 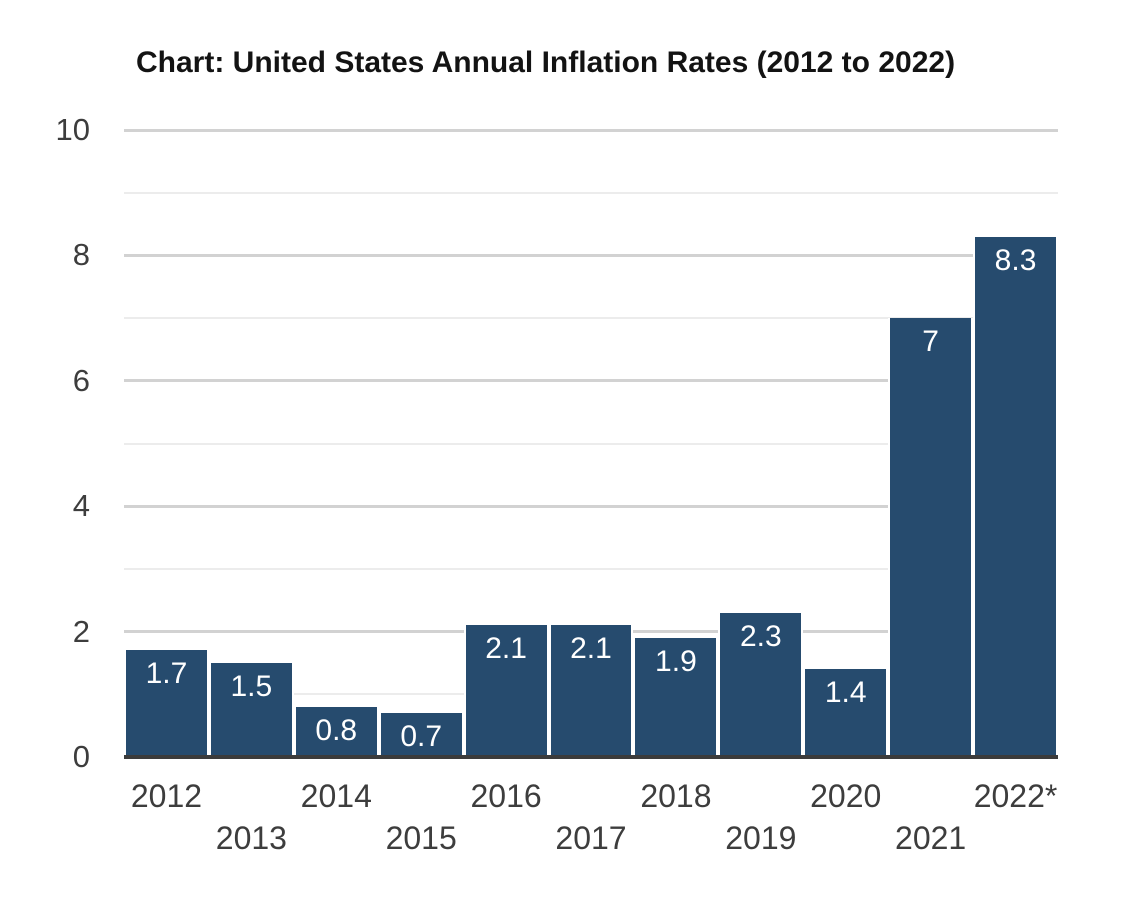 I want to click on x-tick-label: 2019, so click(x=761, y=838).